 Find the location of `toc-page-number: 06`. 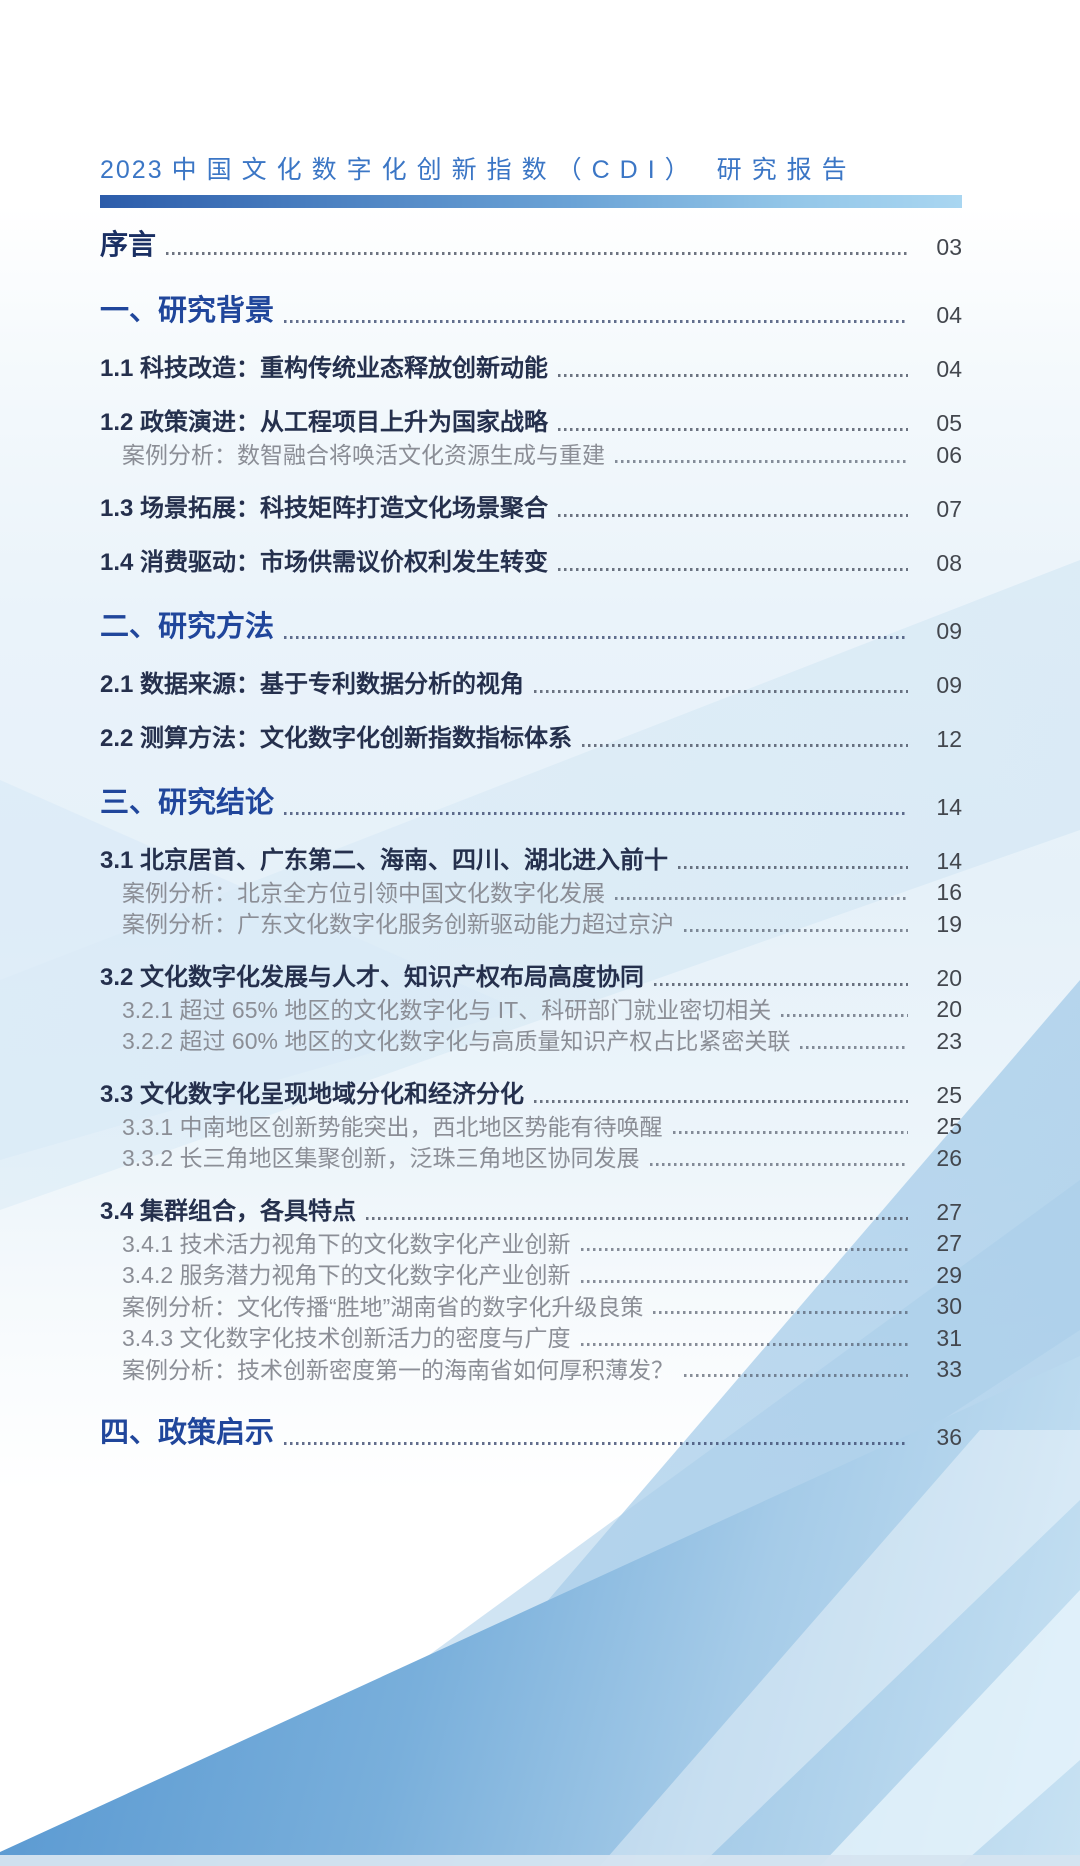

toc-page-number: 06 is located at coordinates (949, 454).